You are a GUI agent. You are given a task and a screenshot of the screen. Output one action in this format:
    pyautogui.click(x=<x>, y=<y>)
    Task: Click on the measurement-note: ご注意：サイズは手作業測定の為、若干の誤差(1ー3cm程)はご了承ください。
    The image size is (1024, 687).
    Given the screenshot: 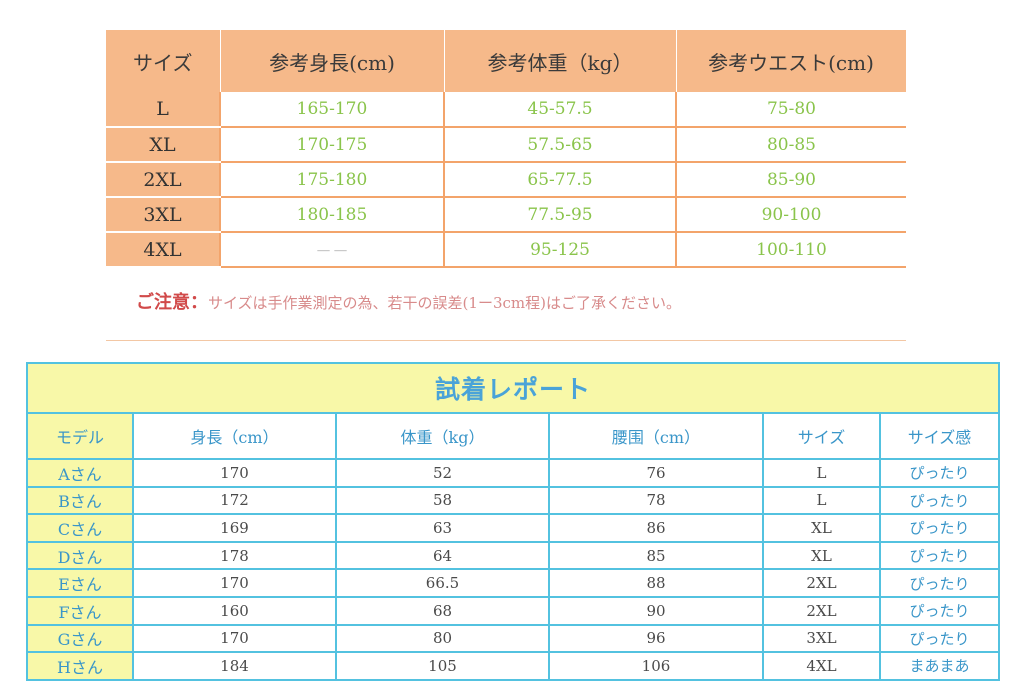 What is the action you would take?
    pyautogui.click(x=408, y=301)
    